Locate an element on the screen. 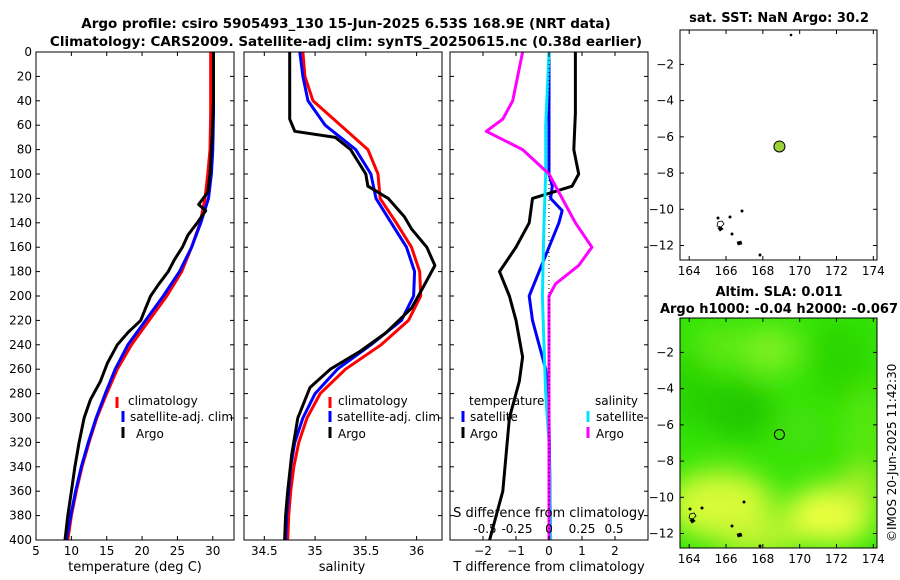  series-line-argo is located at coordinates (360, 296).